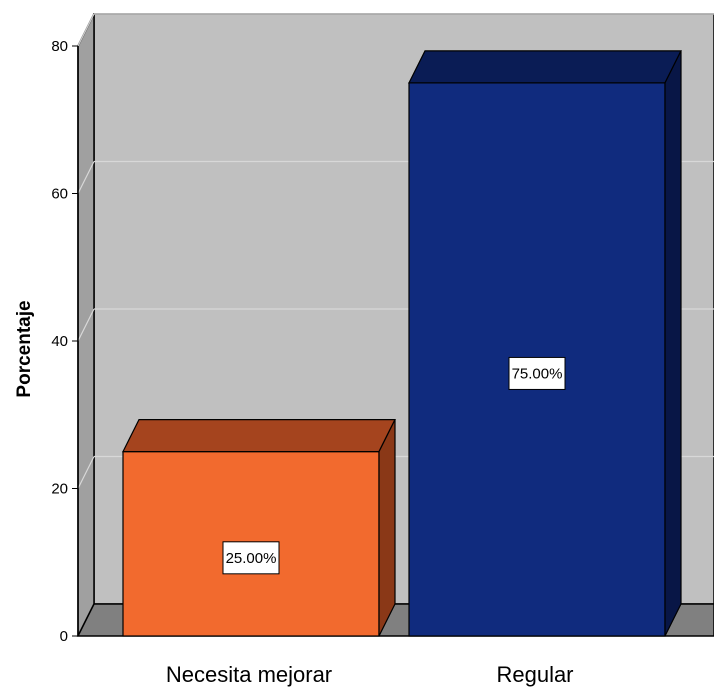  Describe the element at coordinates (59, 489) in the screenshot. I see `y-tick-label: 20` at that location.